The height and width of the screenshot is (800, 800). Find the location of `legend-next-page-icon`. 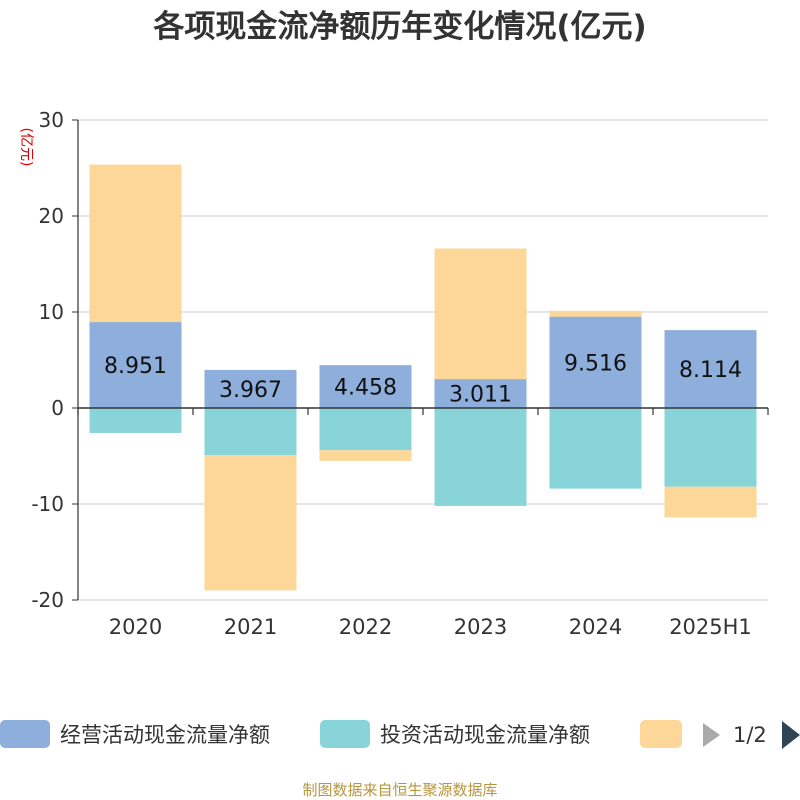

legend-next-page-icon is located at coordinates (791, 735).